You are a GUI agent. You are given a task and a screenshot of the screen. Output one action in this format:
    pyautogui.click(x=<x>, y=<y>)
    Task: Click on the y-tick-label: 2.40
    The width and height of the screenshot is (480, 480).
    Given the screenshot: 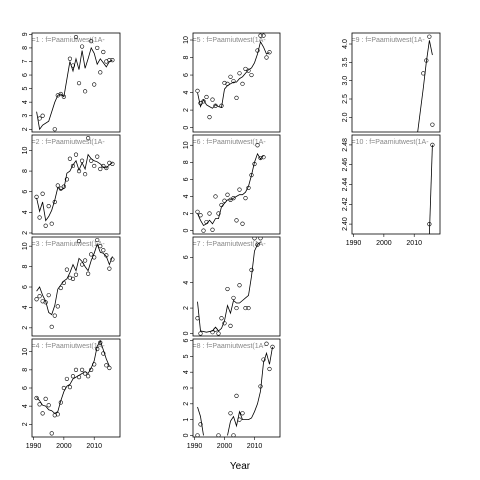 What is the action you would take?
    pyautogui.click(x=345, y=224)
    